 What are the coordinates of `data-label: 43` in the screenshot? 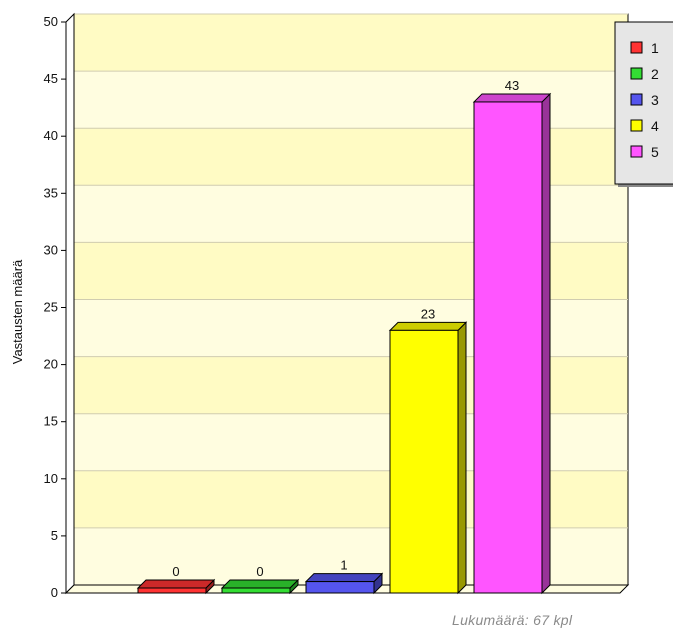 It's located at (512, 85).